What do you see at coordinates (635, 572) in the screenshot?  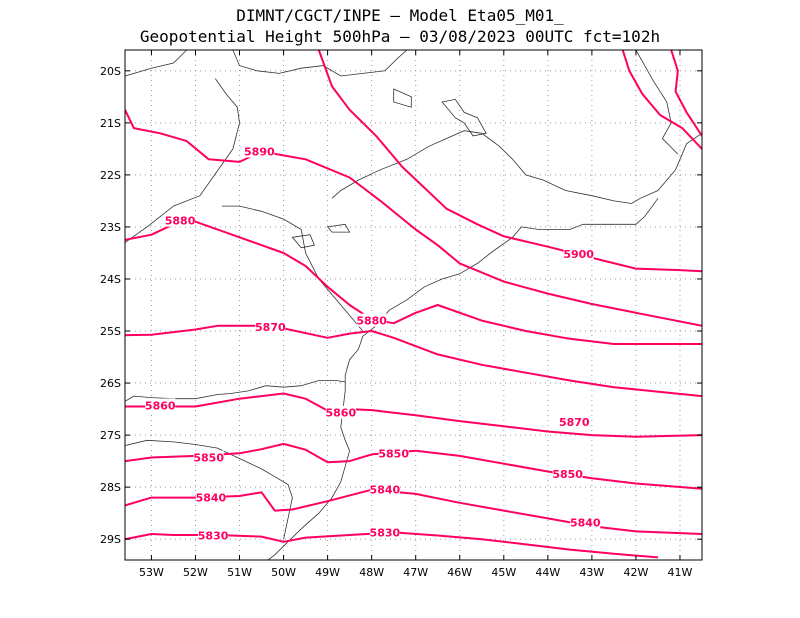 I see `lon-tick-label: 42W` at bounding box center [635, 572].